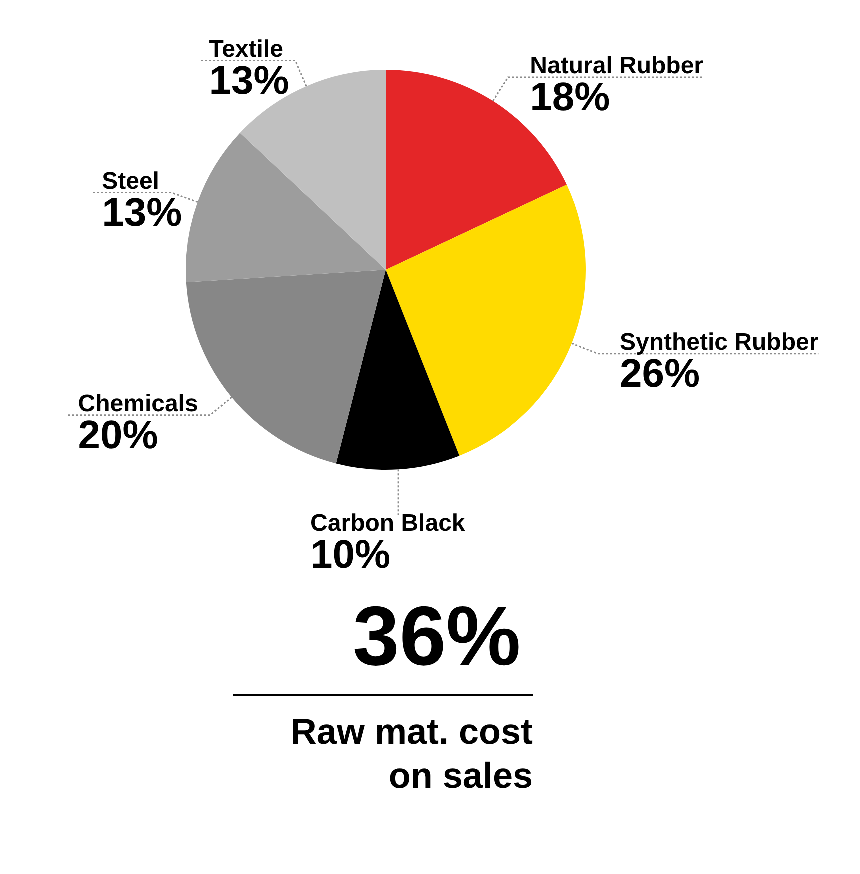  I want to click on text: Raw mat. cost on sales, so click(411, 754).